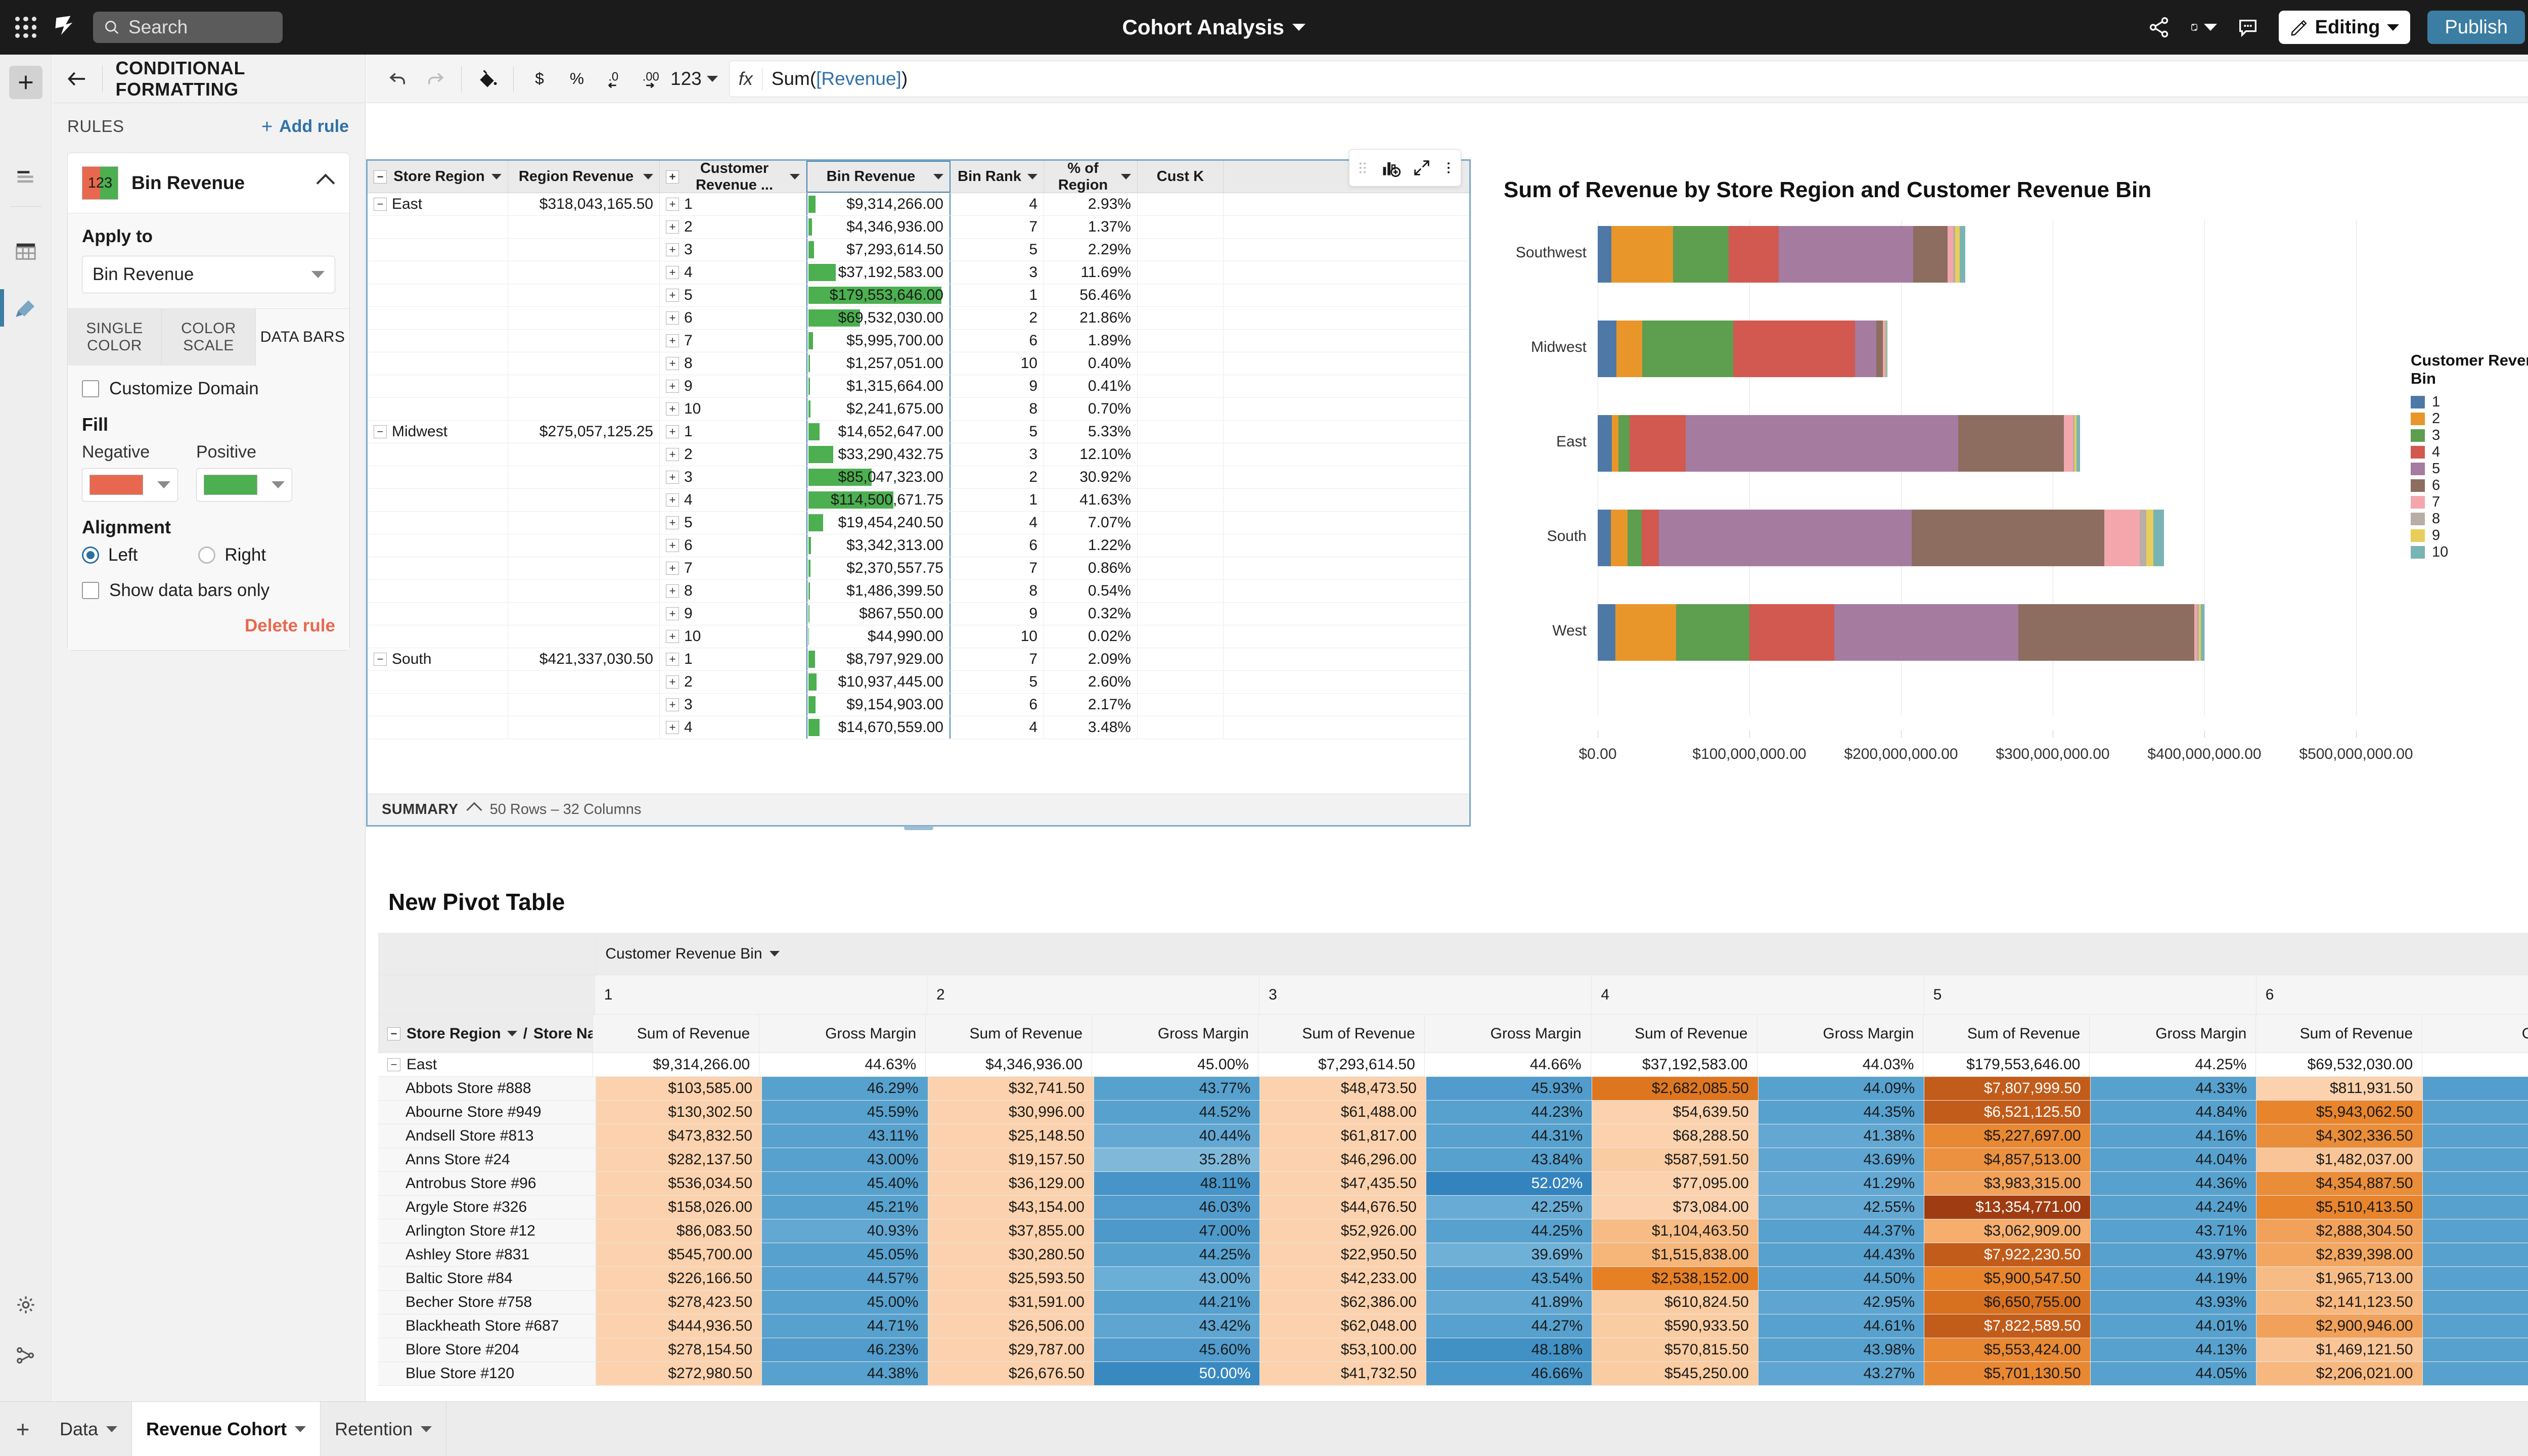 The width and height of the screenshot is (2528, 1456). Describe the element at coordinates (1091, 341) in the screenshot. I see `cell-pct-of-region: 1.89%` at that location.